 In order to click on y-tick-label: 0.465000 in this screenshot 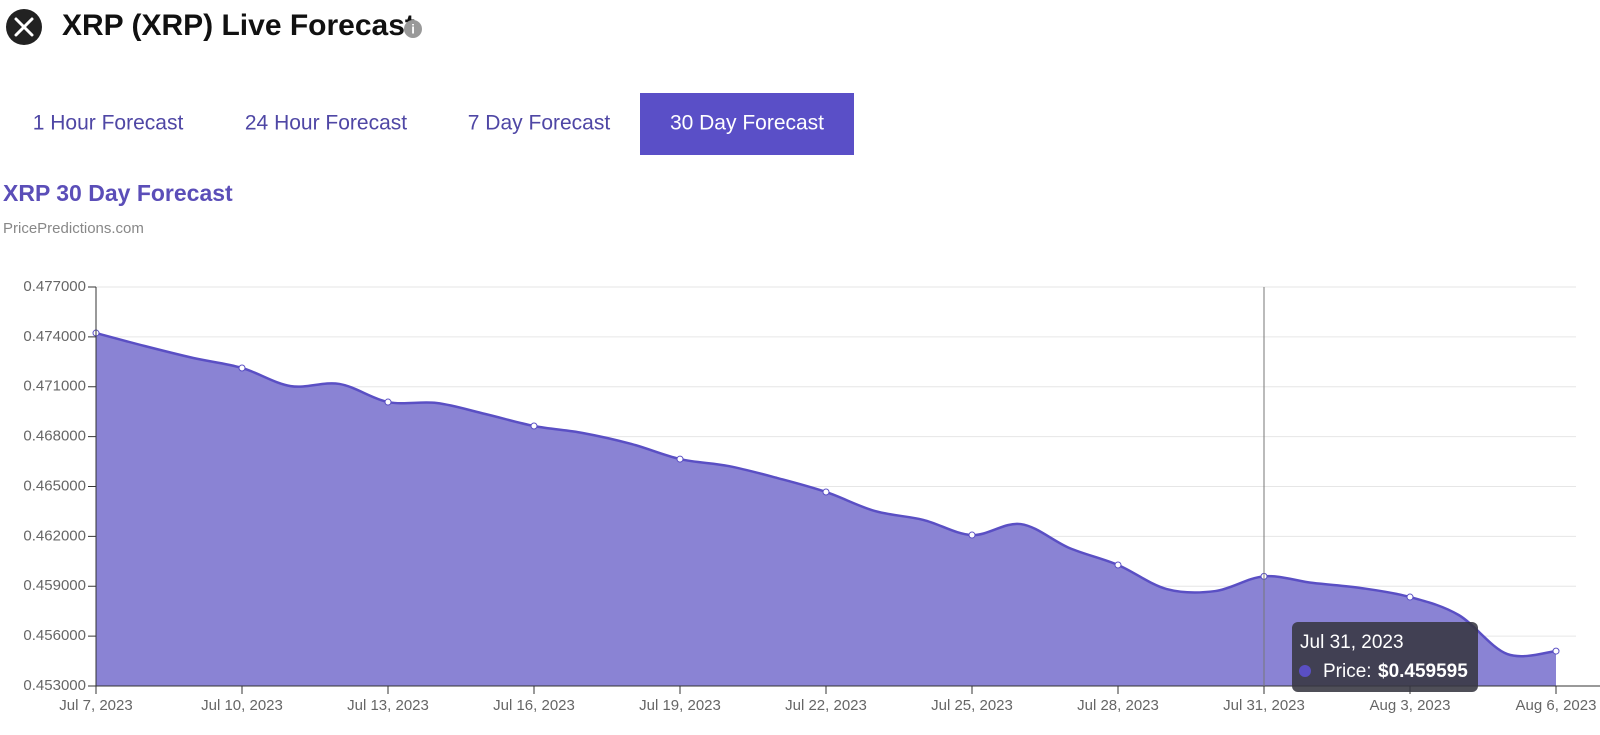, I will do `click(54, 485)`.